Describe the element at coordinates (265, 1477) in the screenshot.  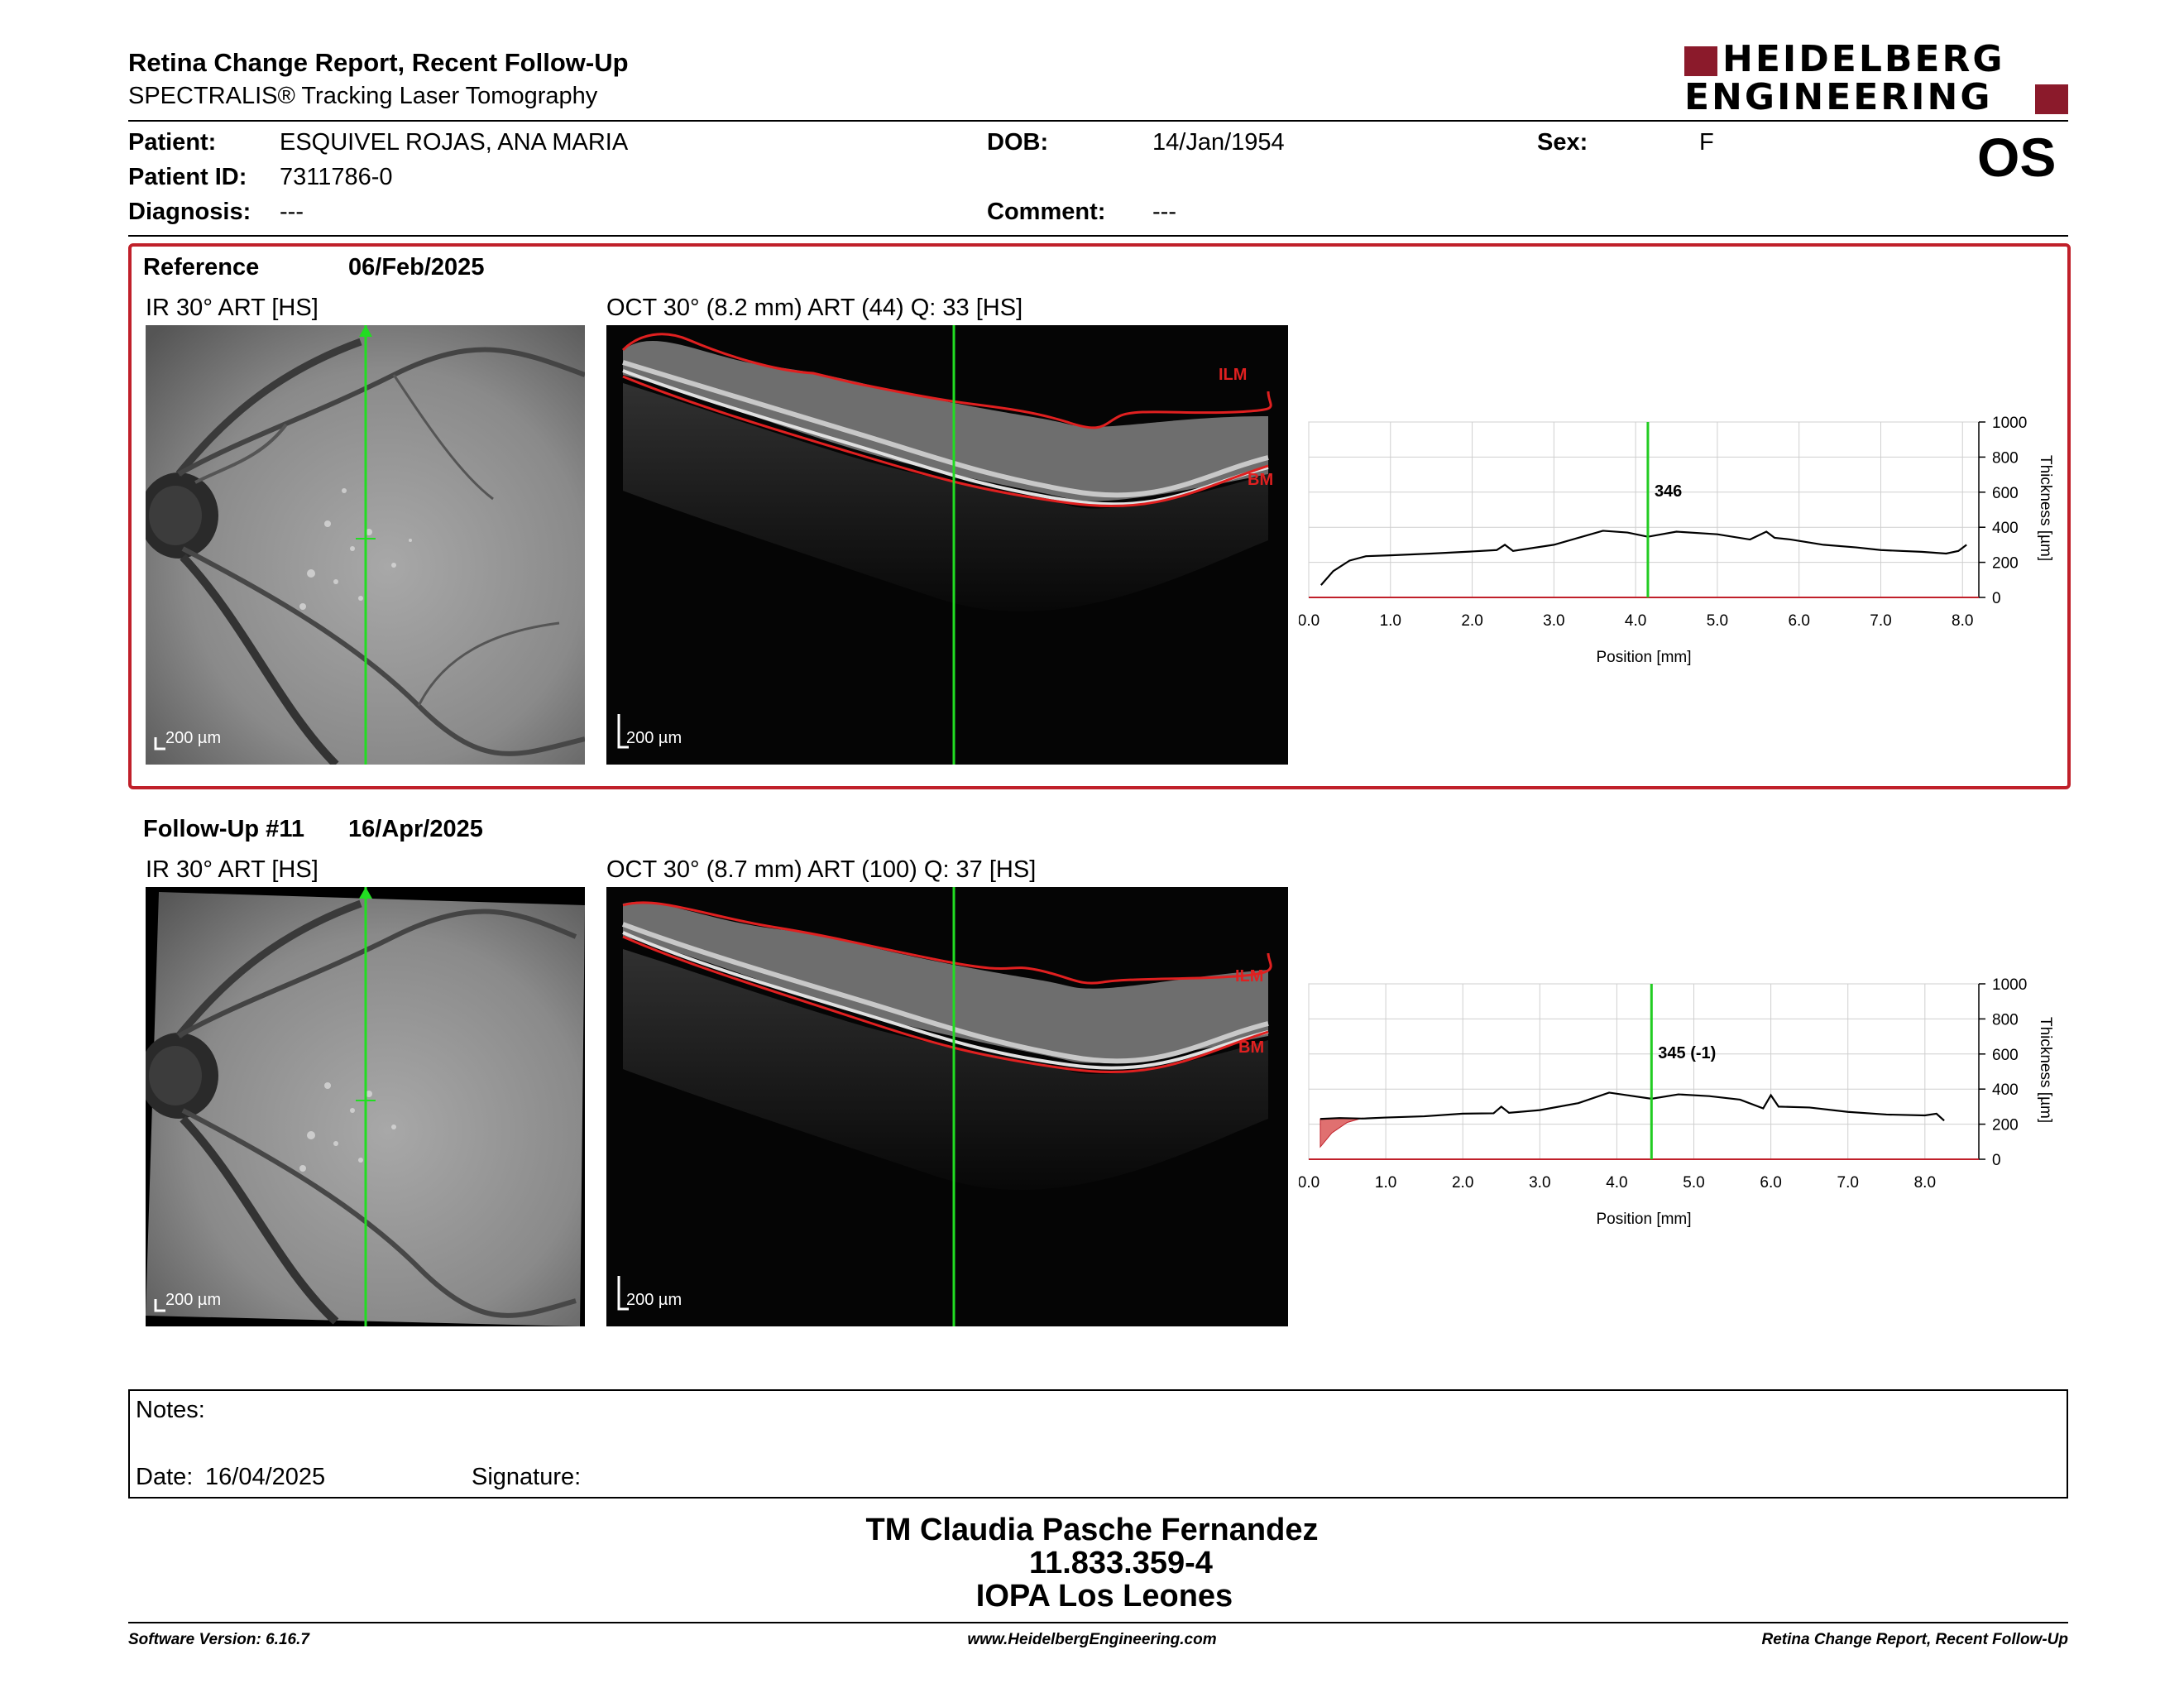
I see `date-value: 16/04/2025` at that location.